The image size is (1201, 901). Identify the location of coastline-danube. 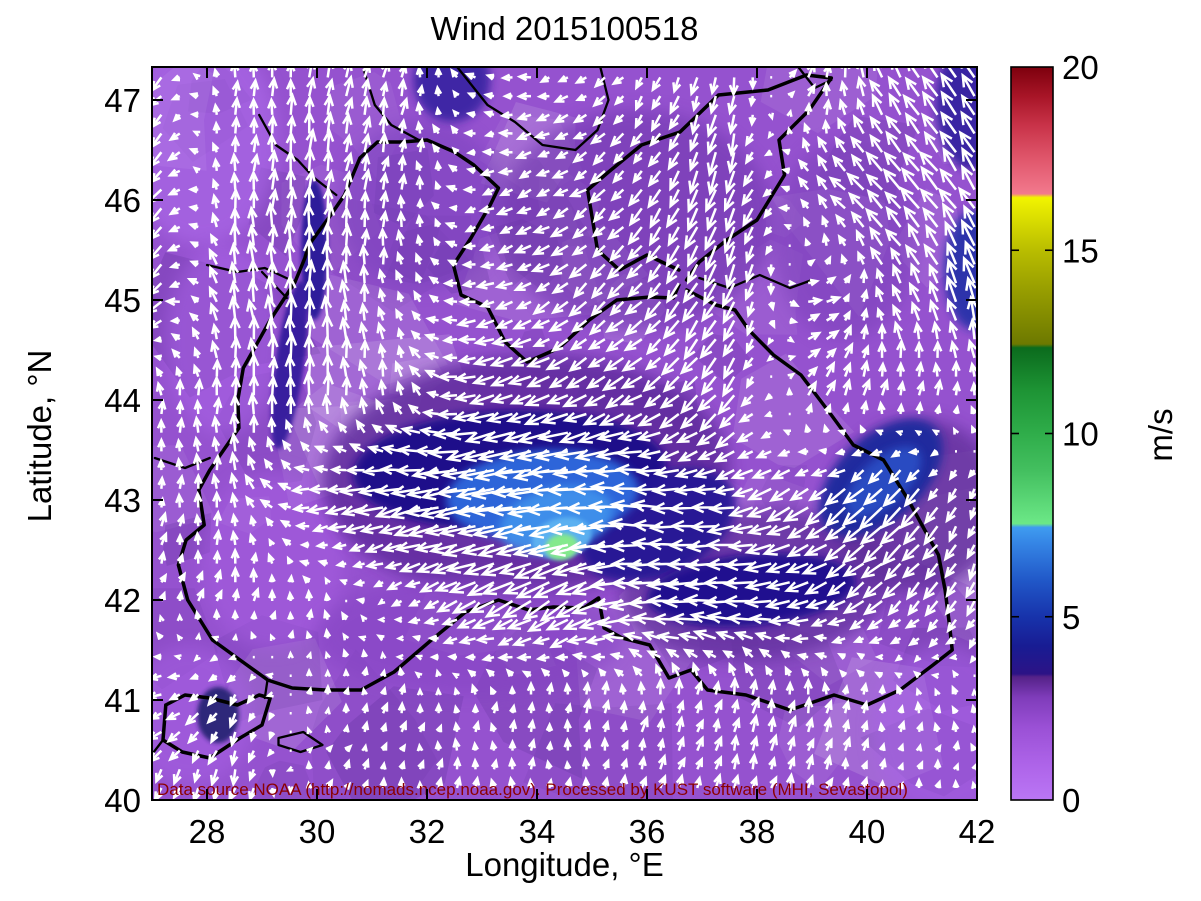
(251, 273).